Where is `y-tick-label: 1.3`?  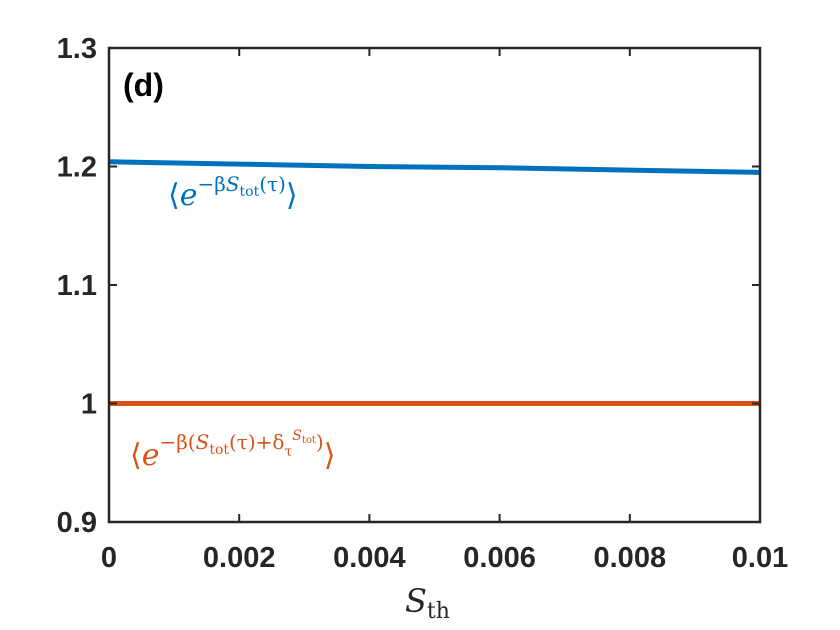 y-tick-label: 1.3 is located at coordinates (77, 49).